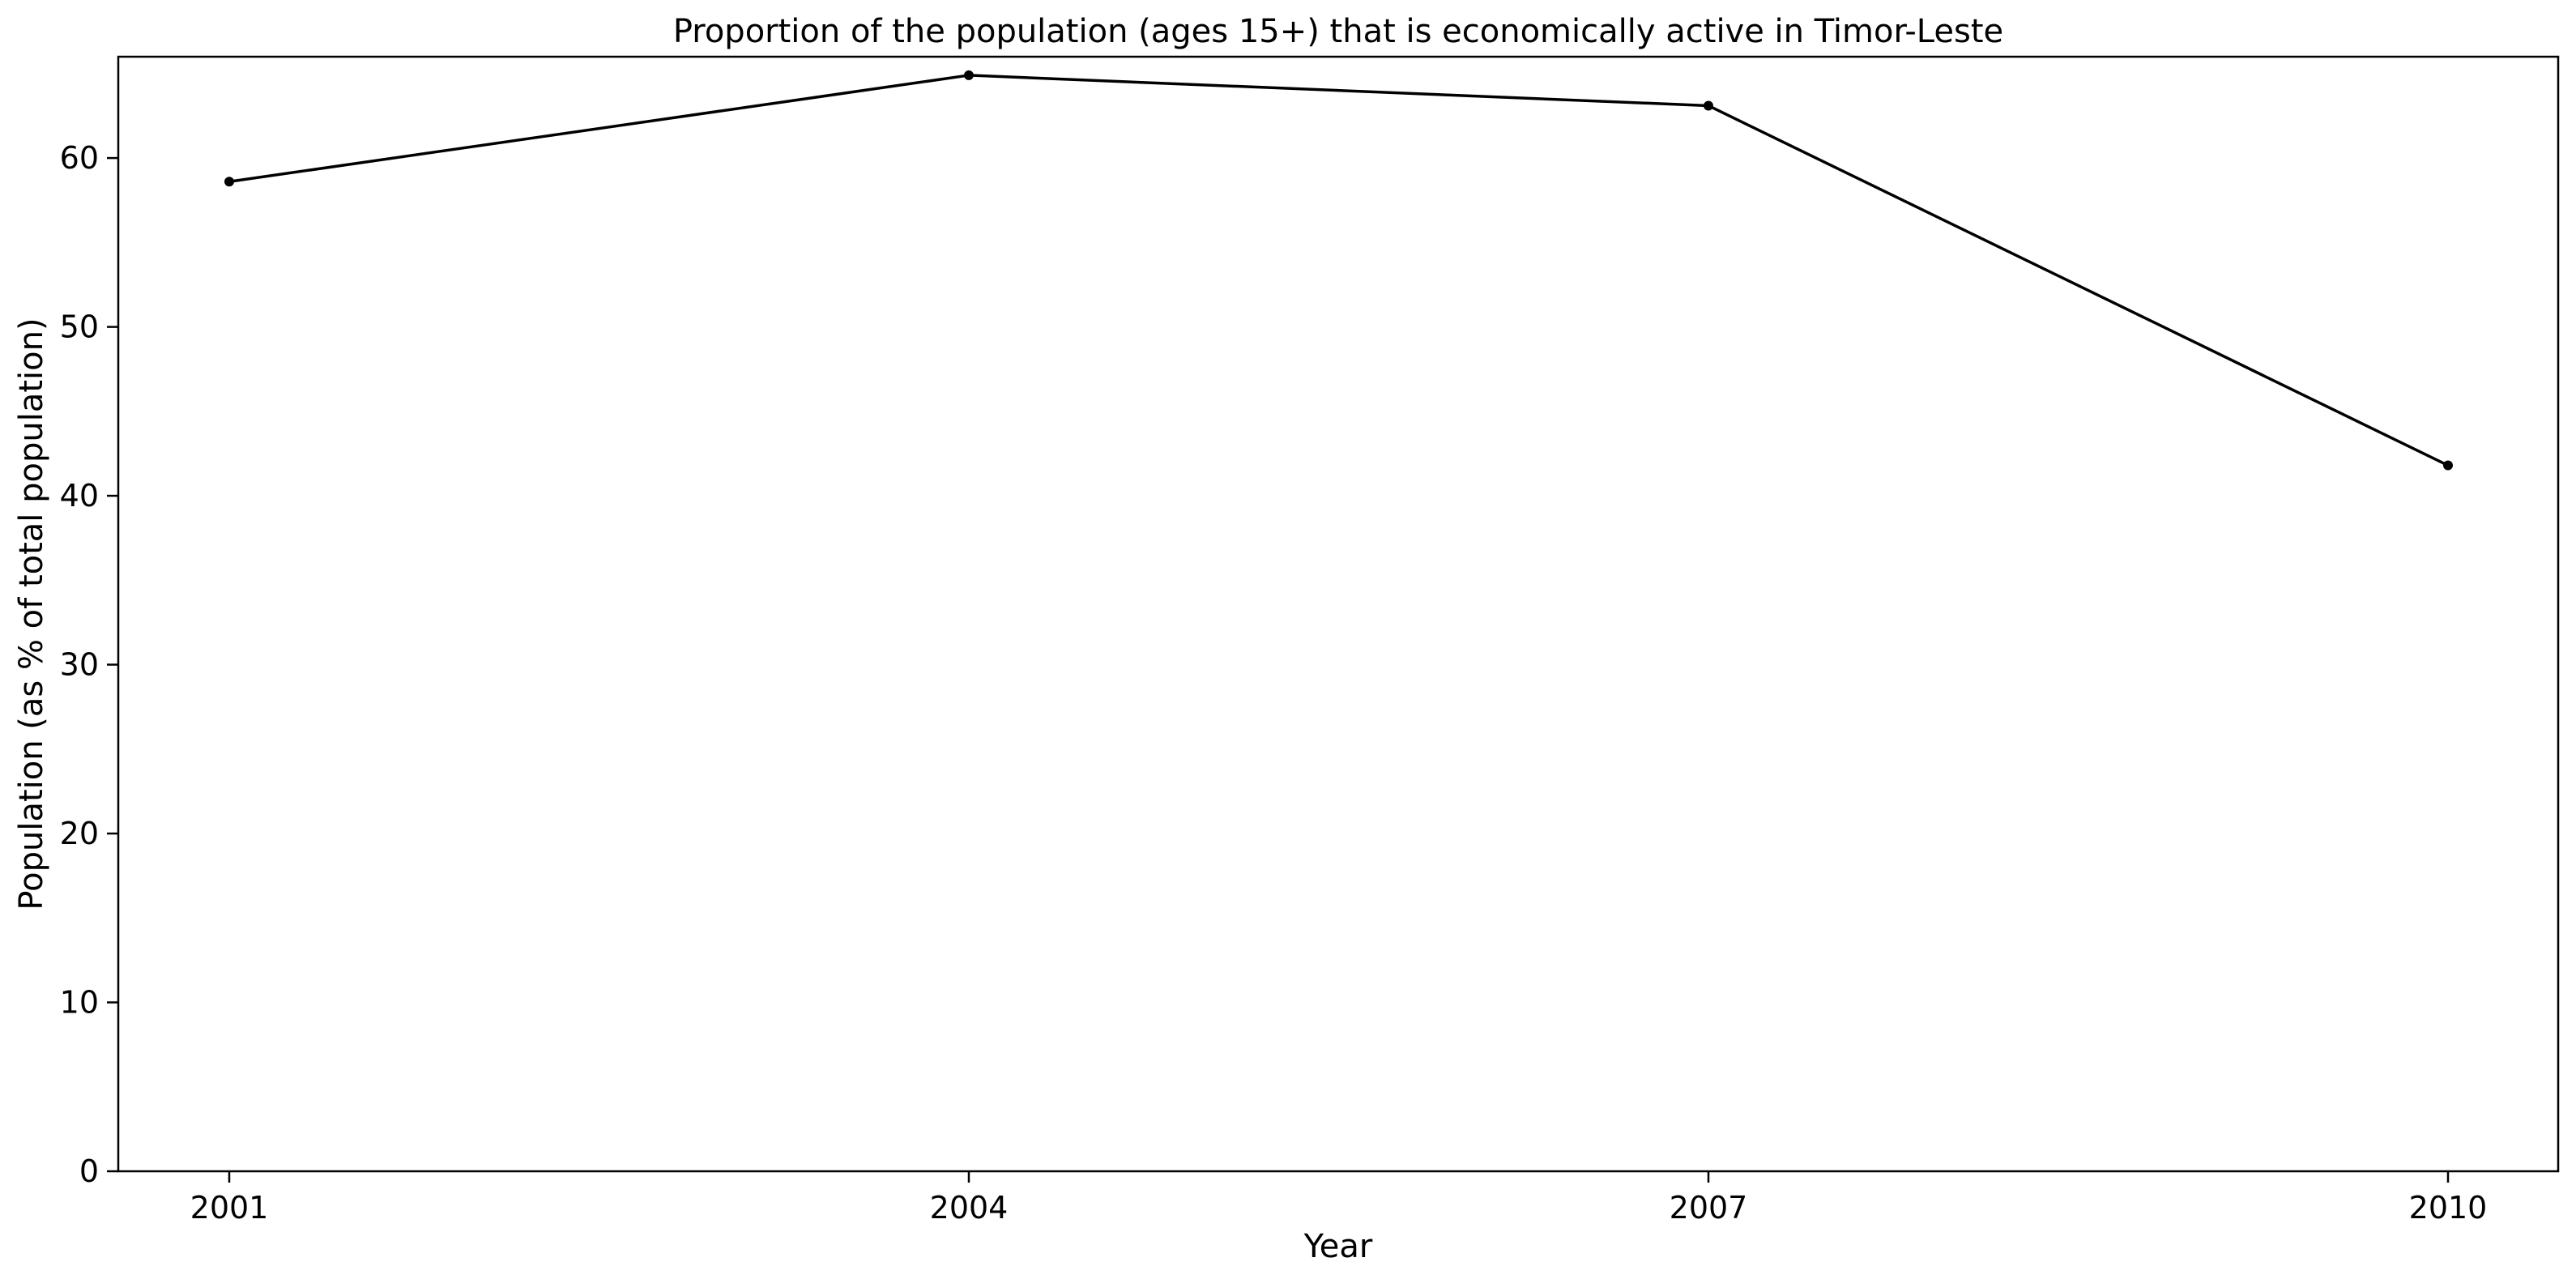 This screenshot has width=2576, height=1279. Describe the element at coordinates (1709, 1208) in the screenshot. I see `x-tick-label: 2007` at that location.